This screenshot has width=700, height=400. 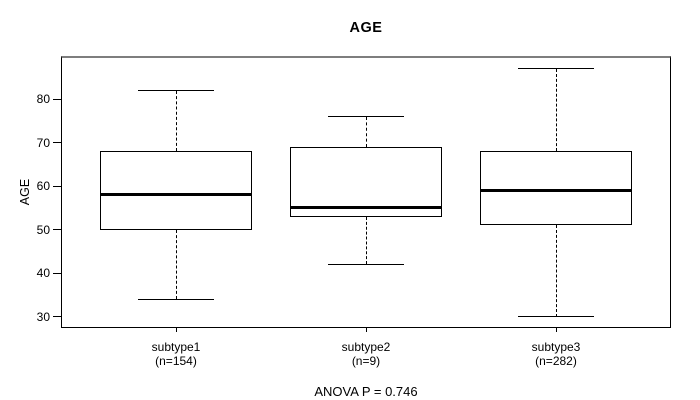 I want to click on x-group-label: subtype3 (n=282), so click(x=556, y=354).